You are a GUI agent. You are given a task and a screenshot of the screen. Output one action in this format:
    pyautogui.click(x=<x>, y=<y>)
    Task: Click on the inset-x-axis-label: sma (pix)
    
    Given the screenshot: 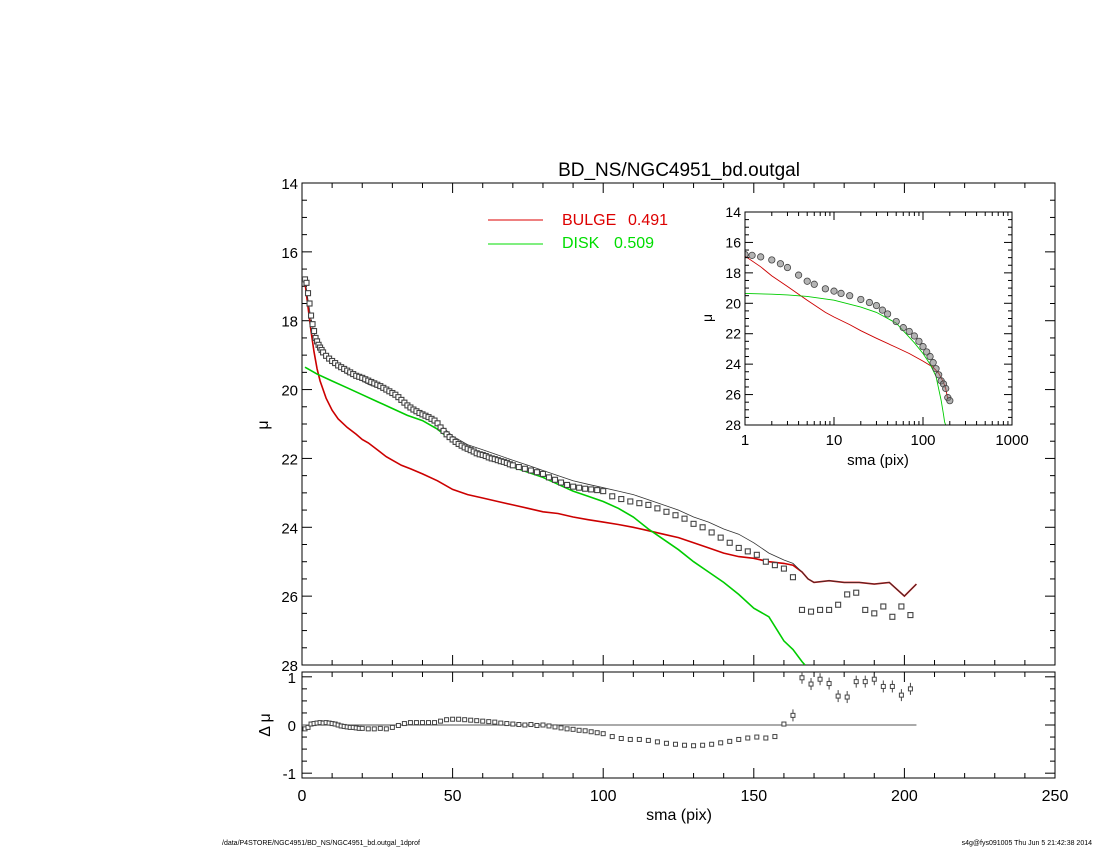 What is the action you would take?
    pyautogui.click(x=878, y=460)
    